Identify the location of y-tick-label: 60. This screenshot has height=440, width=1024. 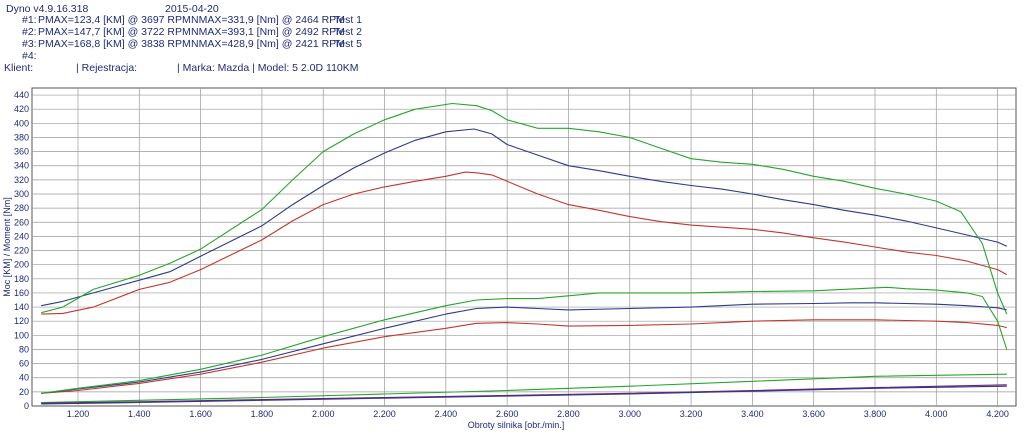
(24, 364).